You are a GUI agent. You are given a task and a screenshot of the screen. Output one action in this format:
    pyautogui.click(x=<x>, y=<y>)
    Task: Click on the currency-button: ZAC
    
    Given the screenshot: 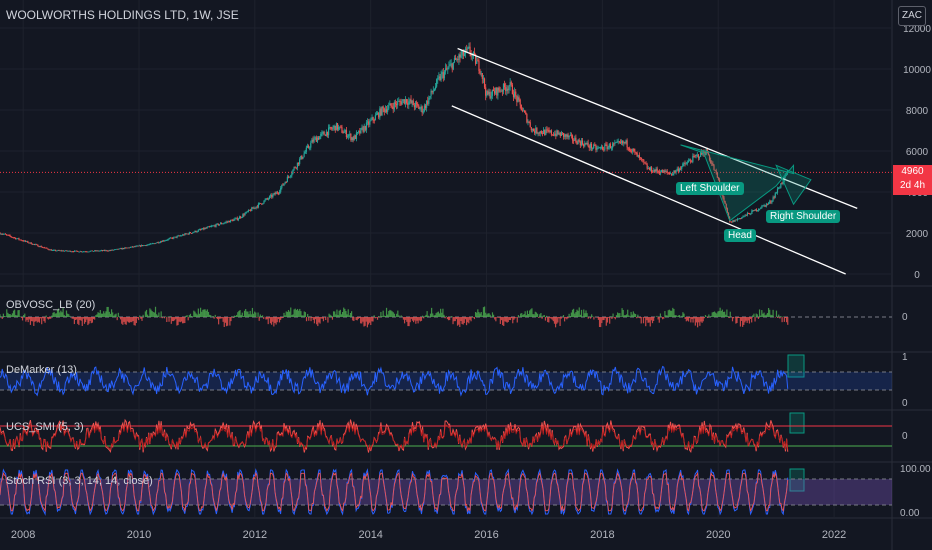 What is the action you would take?
    pyautogui.click(x=912, y=16)
    